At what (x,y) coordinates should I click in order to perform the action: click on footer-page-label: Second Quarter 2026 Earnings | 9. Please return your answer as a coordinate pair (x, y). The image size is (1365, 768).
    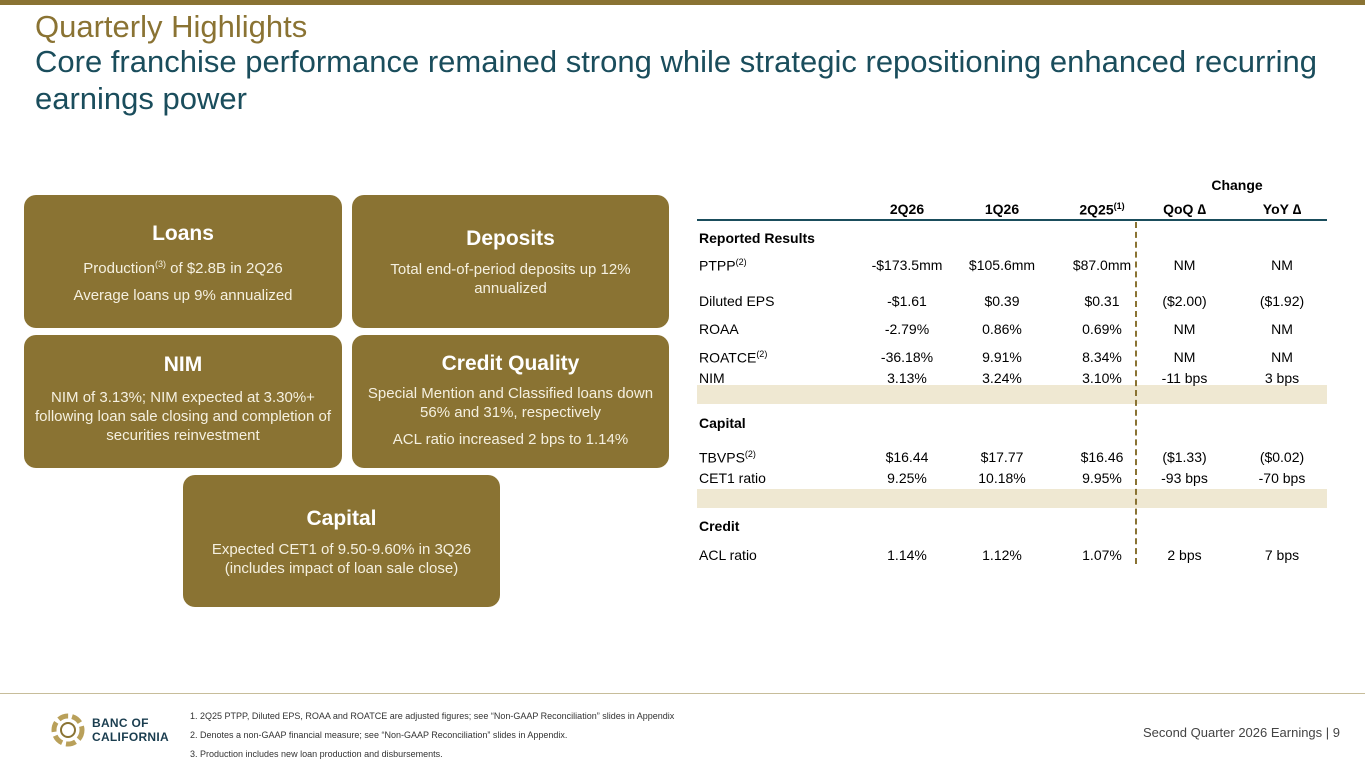
    Looking at the image, I should click on (1241, 732).